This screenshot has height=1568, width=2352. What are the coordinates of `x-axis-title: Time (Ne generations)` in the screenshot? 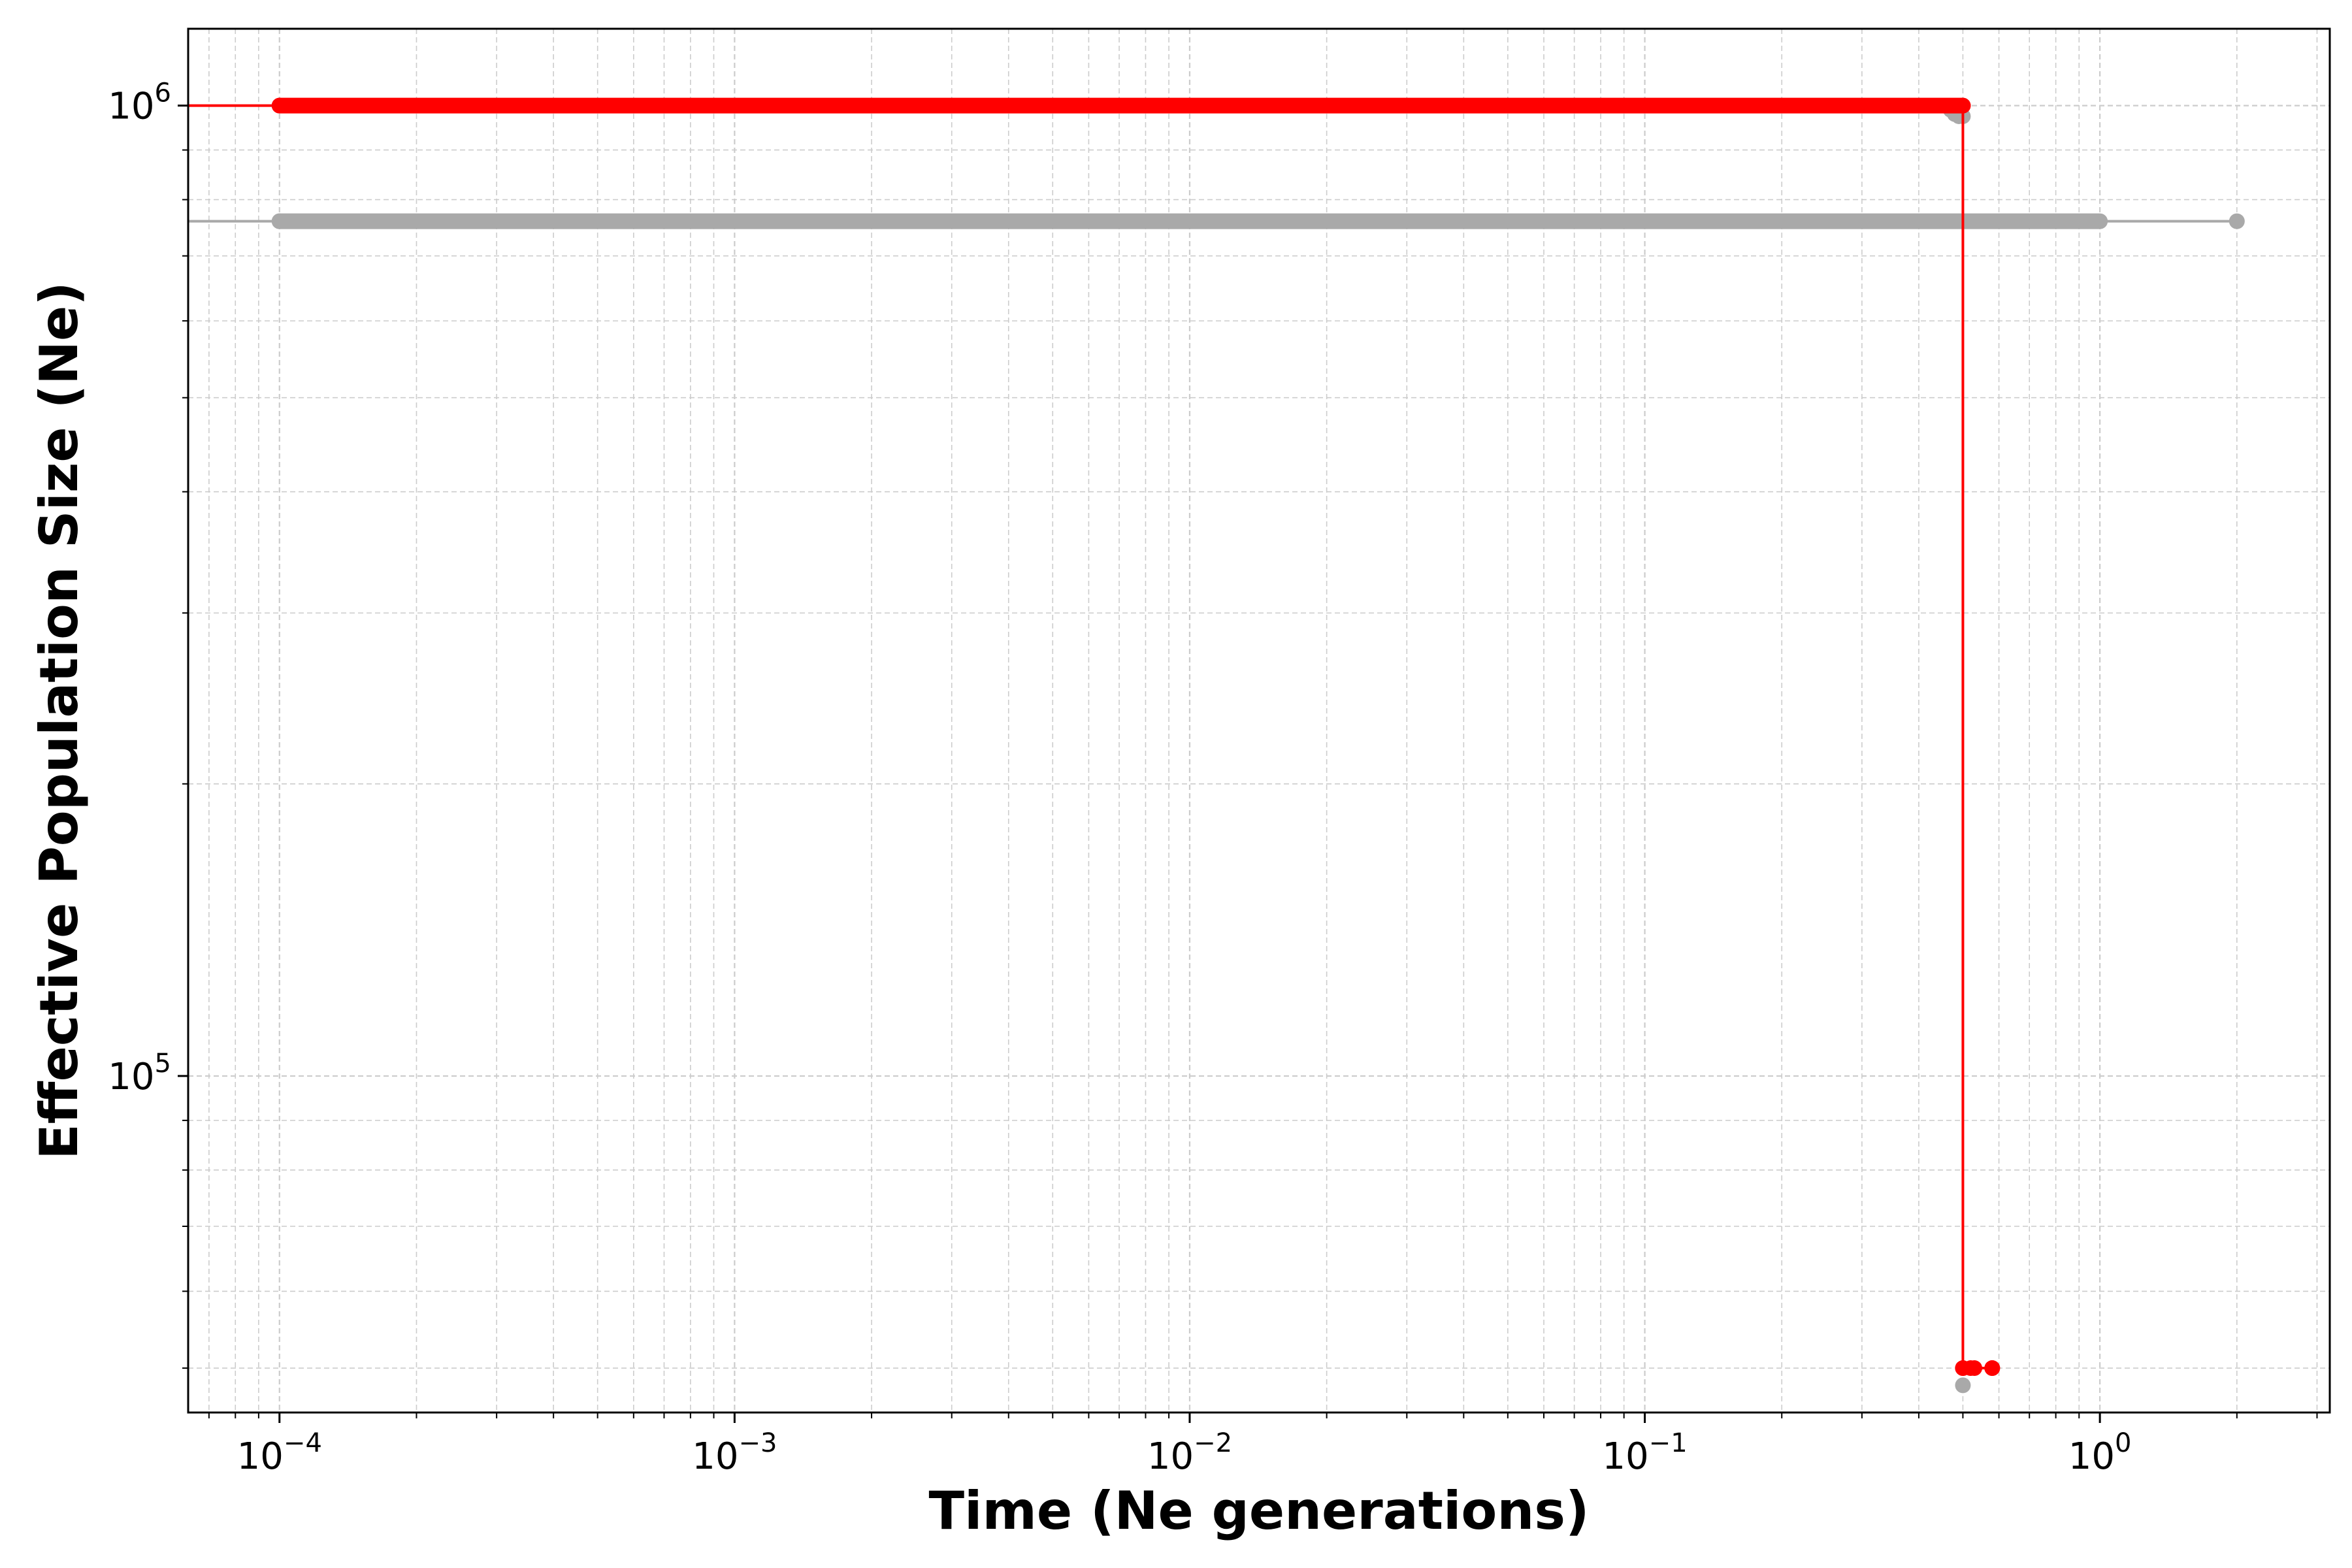 It's located at (1258, 1510).